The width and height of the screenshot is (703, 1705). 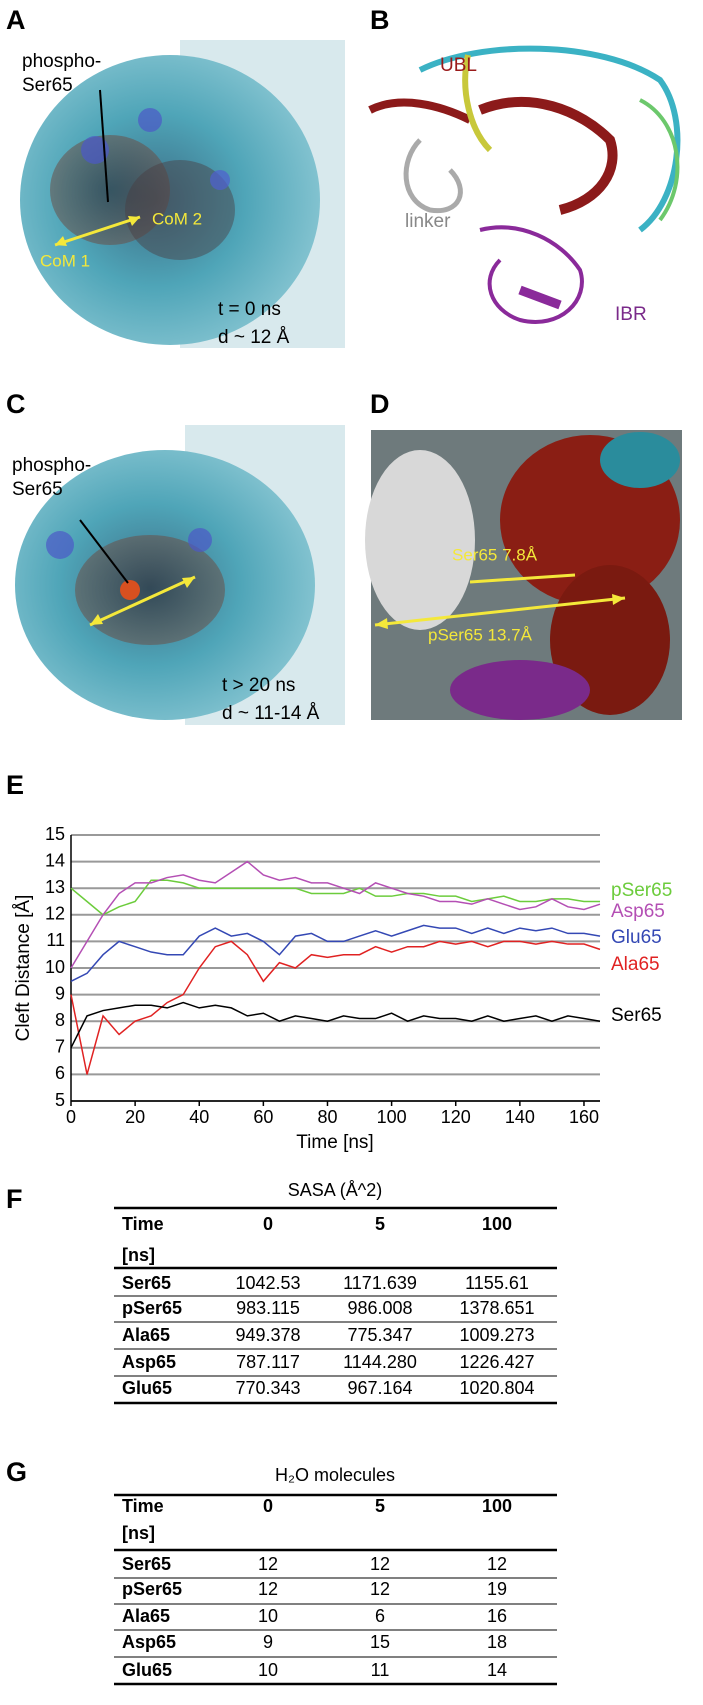 What do you see at coordinates (520, 1117) in the screenshot?
I see `x-tick-label: 140` at bounding box center [520, 1117].